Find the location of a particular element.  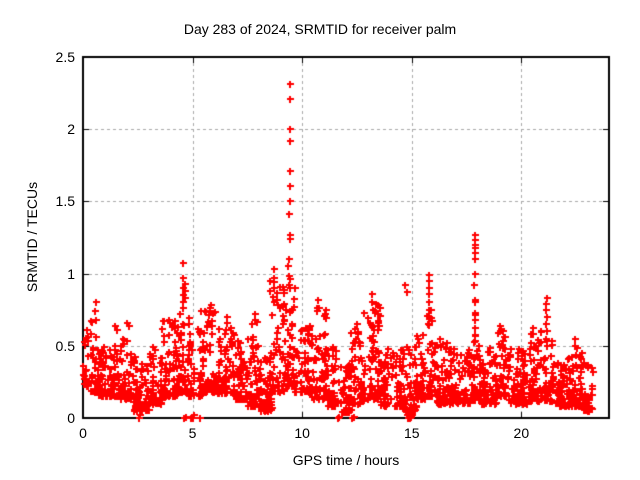

y-tick-label: 0.5 is located at coordinates (65, 345).